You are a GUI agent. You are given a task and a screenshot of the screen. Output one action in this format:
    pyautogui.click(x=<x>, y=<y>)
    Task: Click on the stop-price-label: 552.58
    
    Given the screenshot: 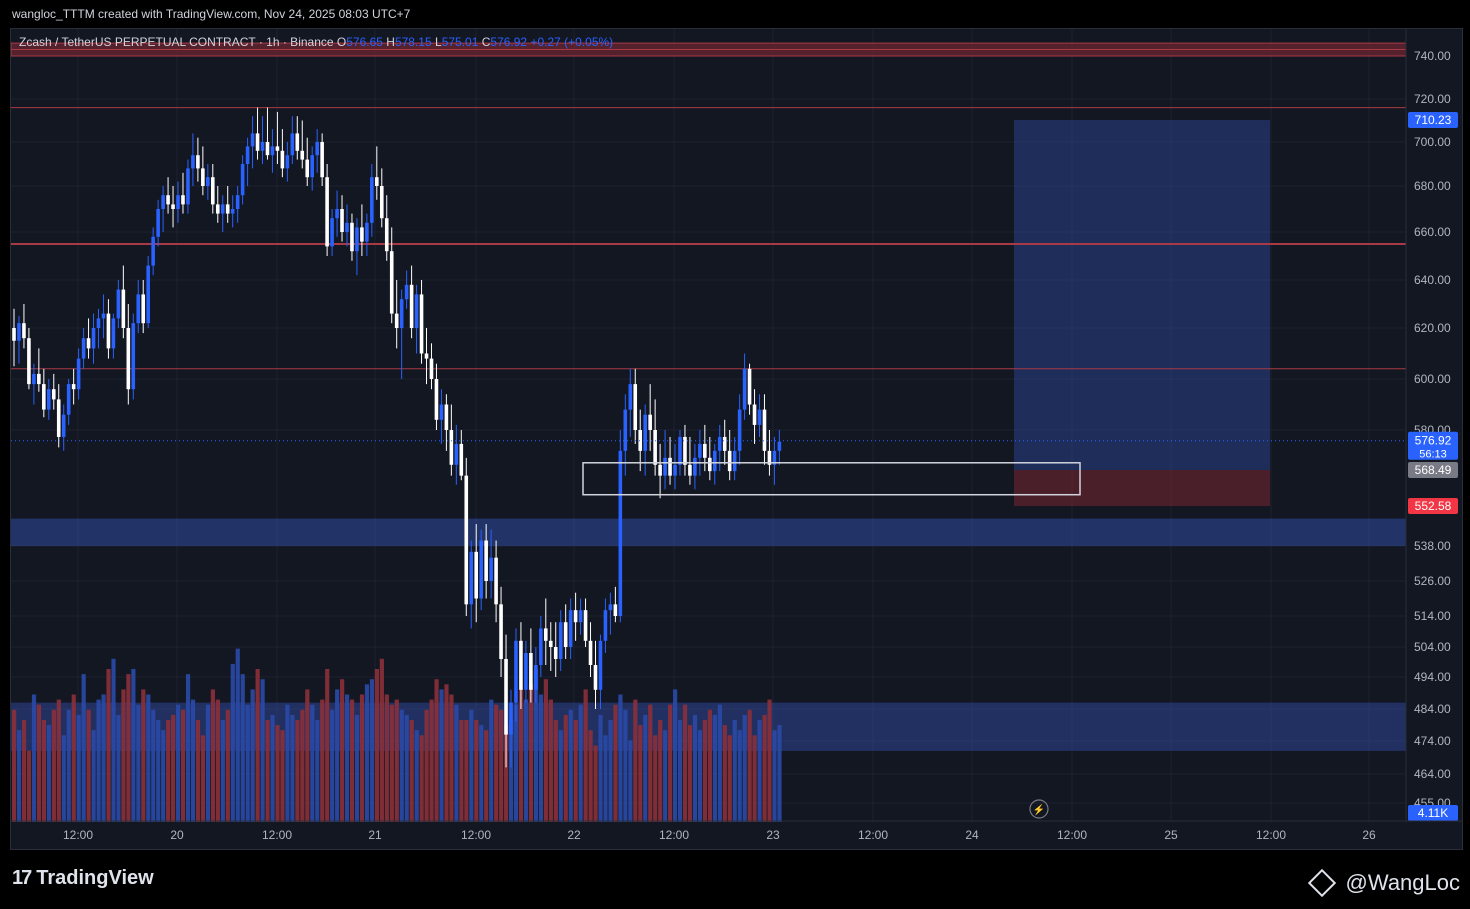 What is the action you would take?
    pyautogui.click(x=1433, y=506)
    